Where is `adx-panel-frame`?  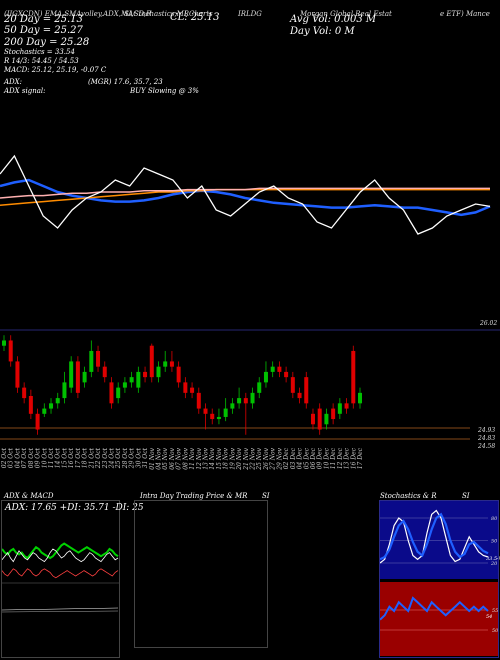
adx-panel-frame is located at coordinates (60, 579).